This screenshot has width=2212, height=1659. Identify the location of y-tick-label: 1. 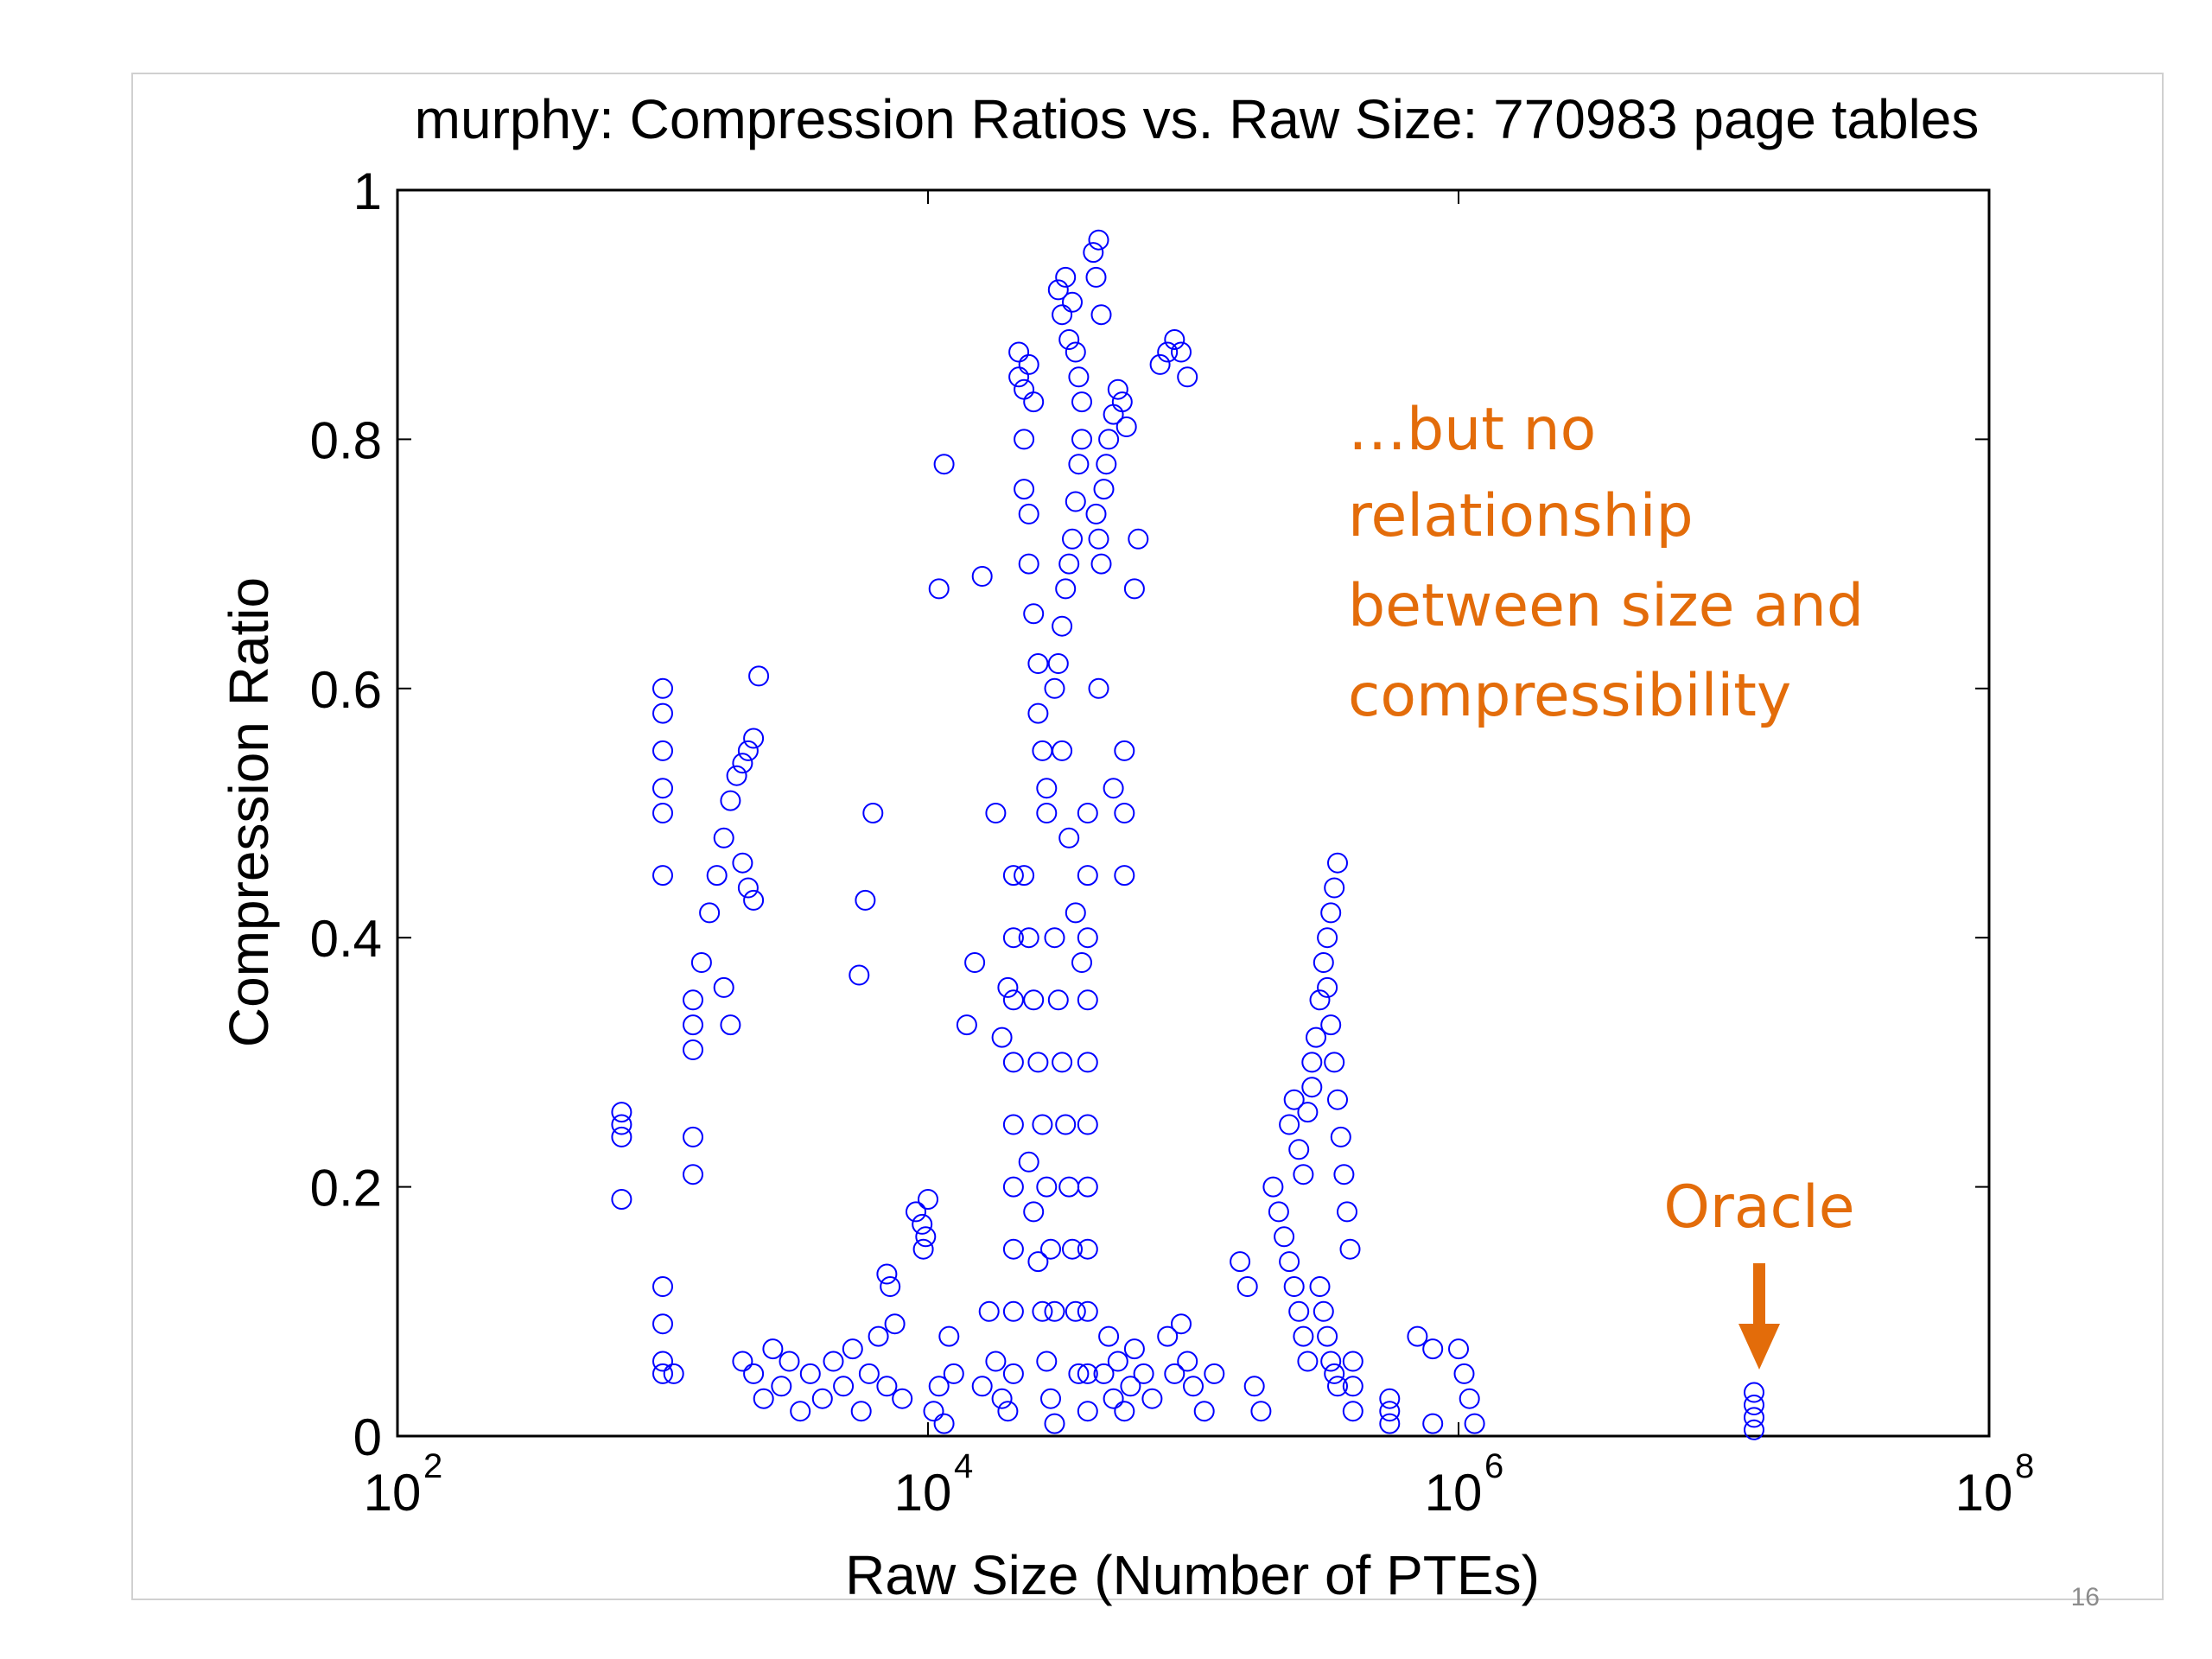
(367, 191).